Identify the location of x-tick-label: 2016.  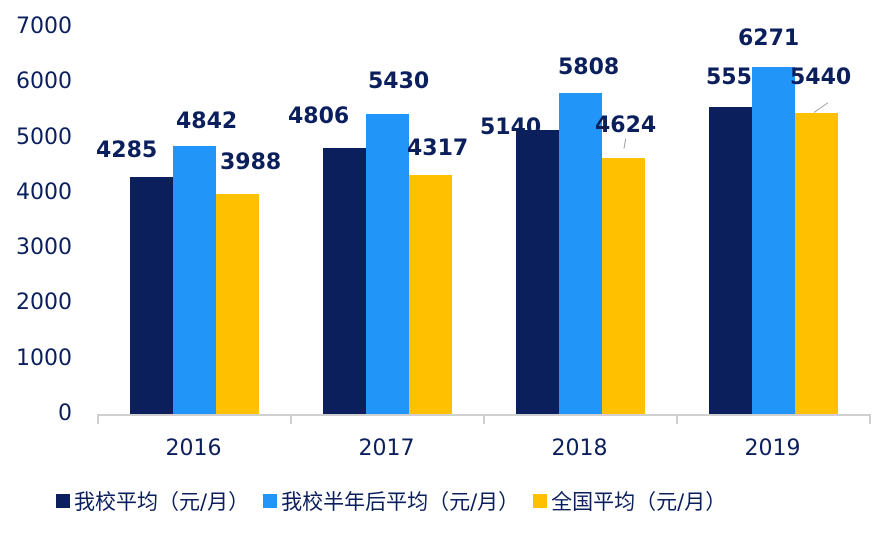
(193, 448).